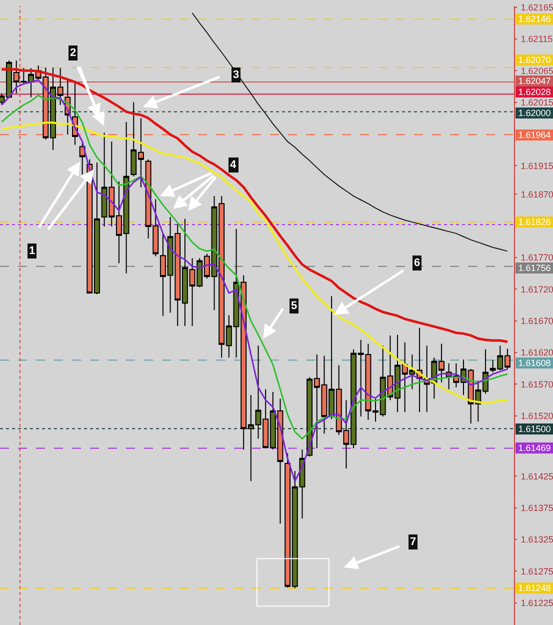 The height and width of the screenshot is (625, 553). What do you see at coordinates (536, 39) in the screenshot?
I see `y-tick-label: 1.62115` at bounding box center [536, 39].